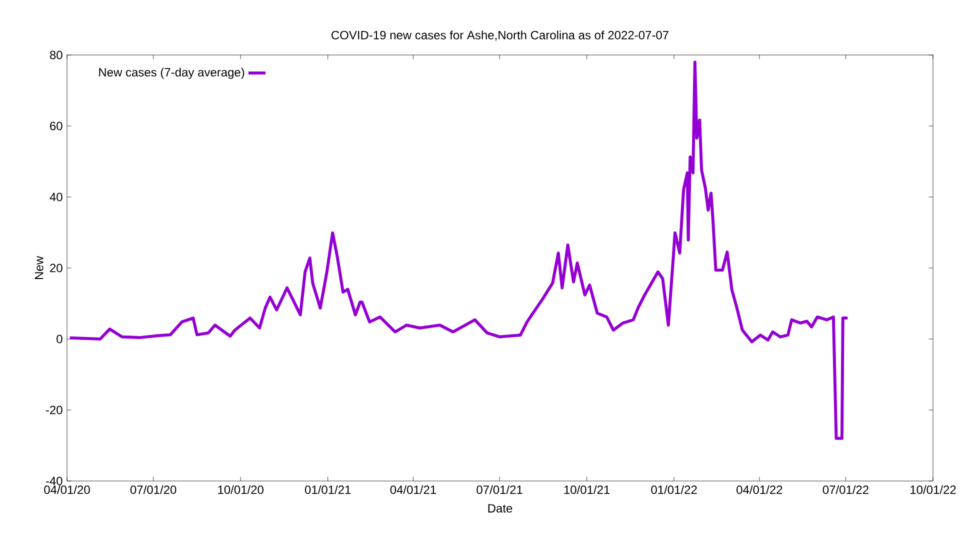 This screenshot has width=960, height=540. Describe the element at coordinates (500, 508) in the screenshot. I see `x-axis-title: Date` at that location.